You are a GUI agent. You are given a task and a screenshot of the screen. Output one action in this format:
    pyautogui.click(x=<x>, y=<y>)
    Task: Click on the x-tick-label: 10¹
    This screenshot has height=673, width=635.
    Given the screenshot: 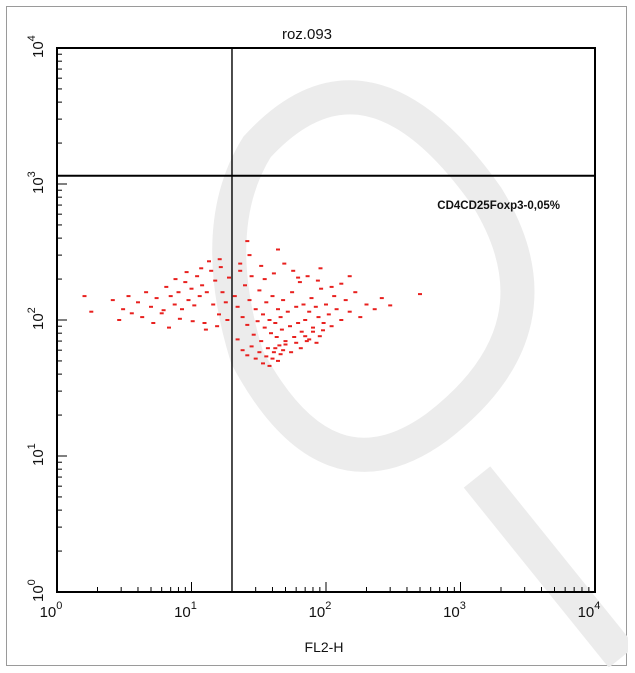 What is the action you would take?
    pyautogui.click(x=185, y=610)
    